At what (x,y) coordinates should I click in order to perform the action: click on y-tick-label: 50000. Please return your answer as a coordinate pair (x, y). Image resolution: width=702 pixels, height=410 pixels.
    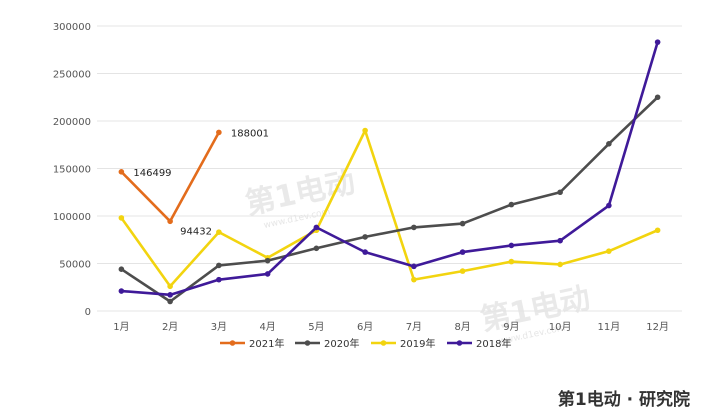
    Looking at the image, I should click on (75, 265).